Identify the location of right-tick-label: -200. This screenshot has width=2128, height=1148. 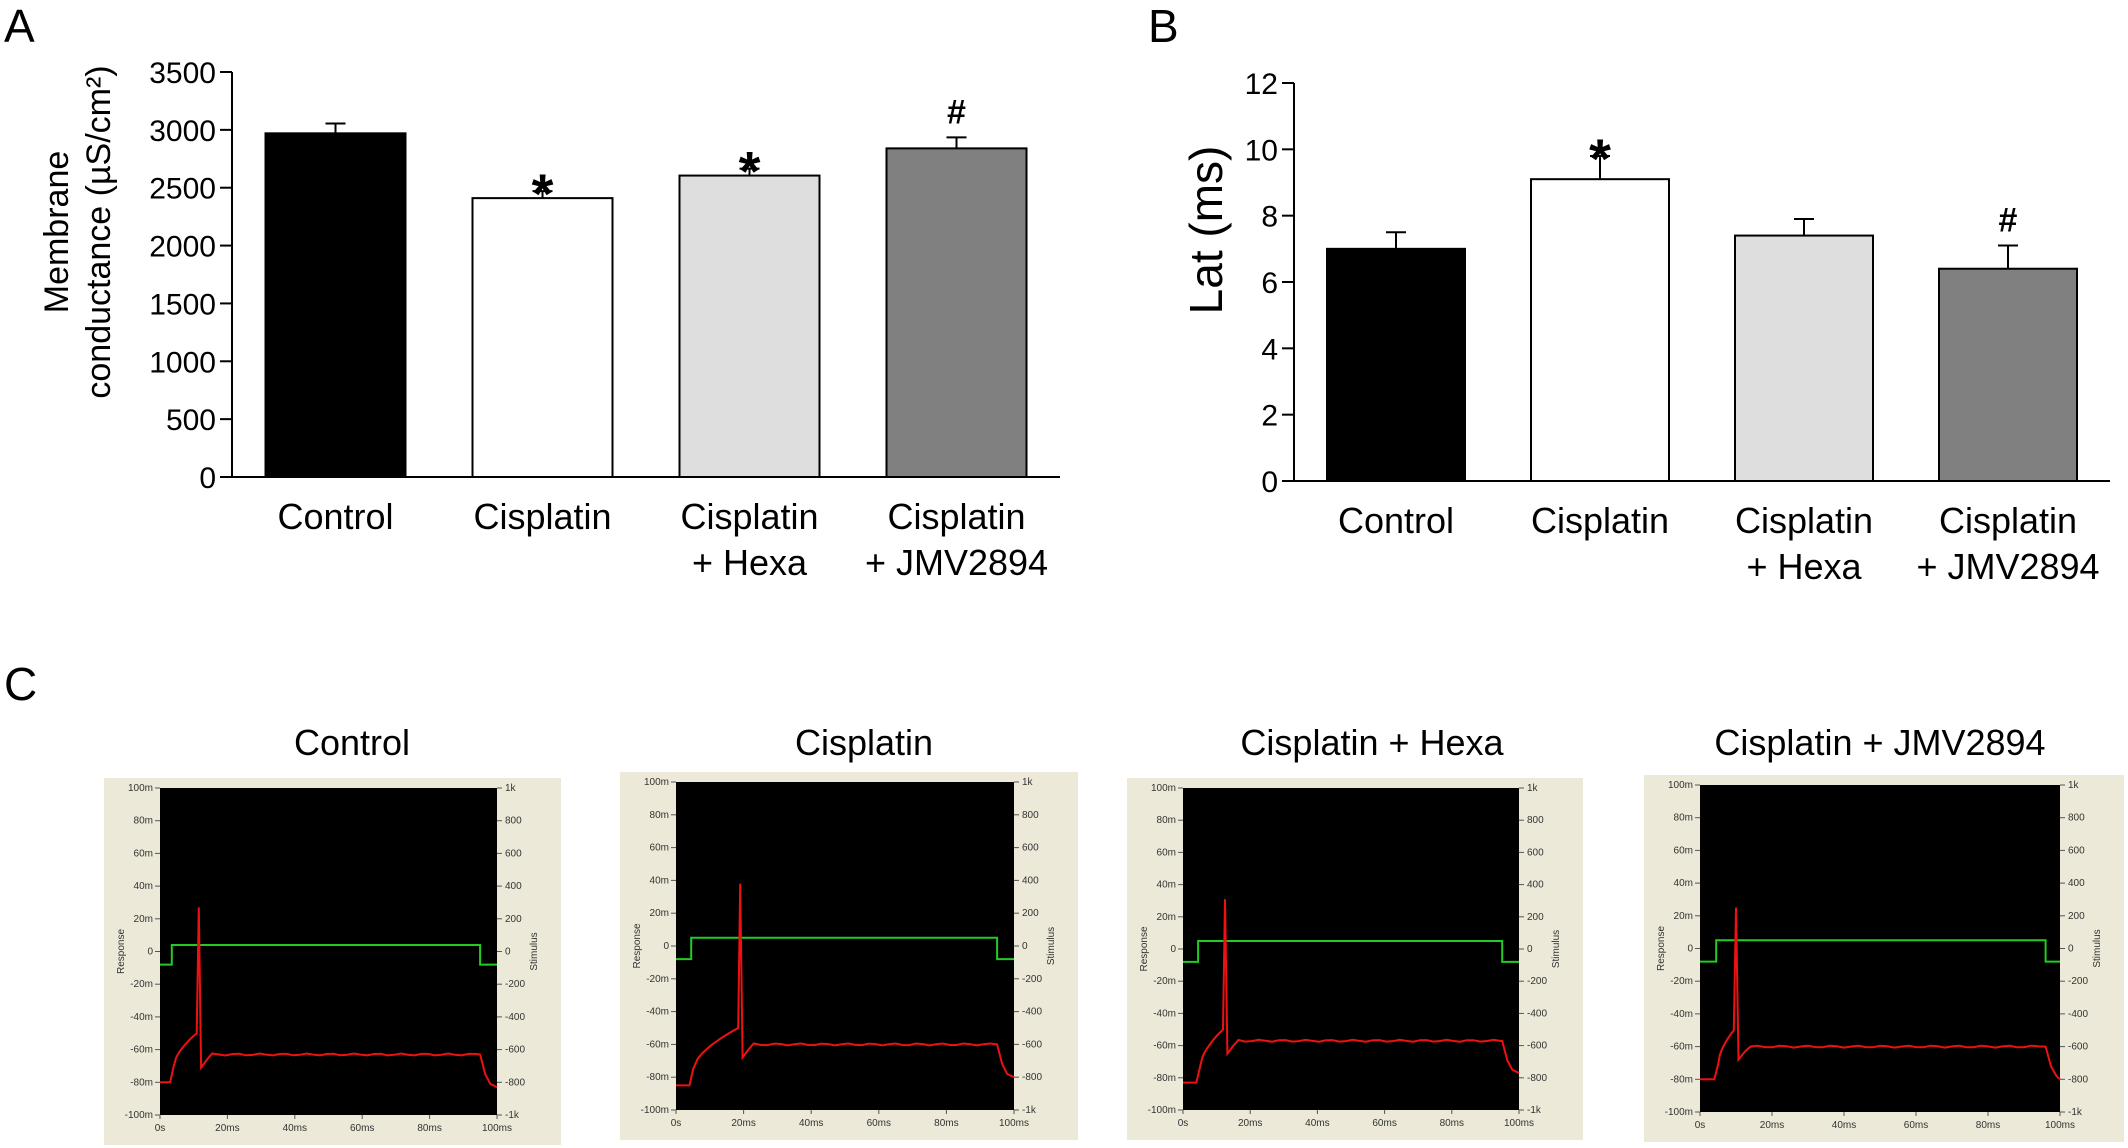
(2078, 981).